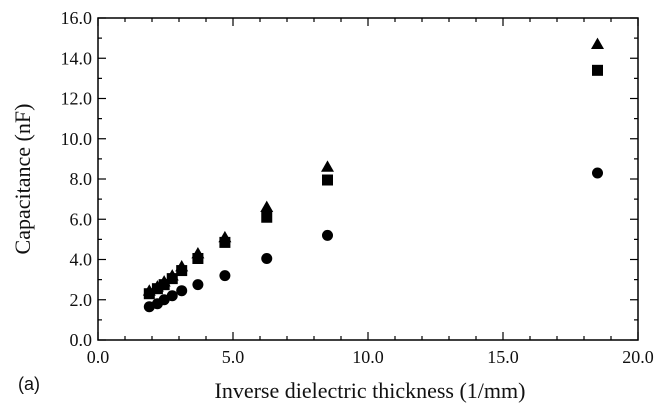  I want to click on x-tick-label: 5.0, so click(233, 357).